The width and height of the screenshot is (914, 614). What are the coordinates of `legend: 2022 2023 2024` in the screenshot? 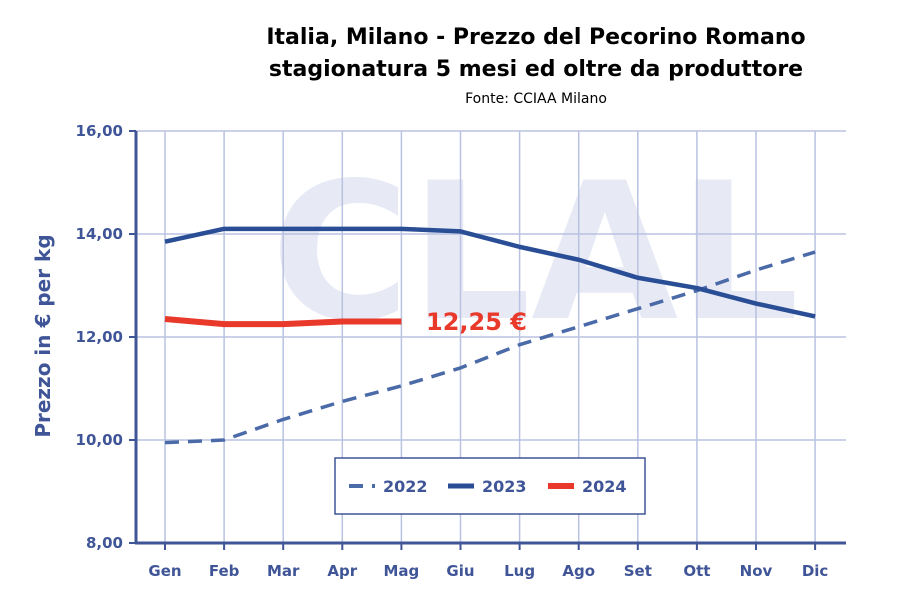 It's located at (490, 486).